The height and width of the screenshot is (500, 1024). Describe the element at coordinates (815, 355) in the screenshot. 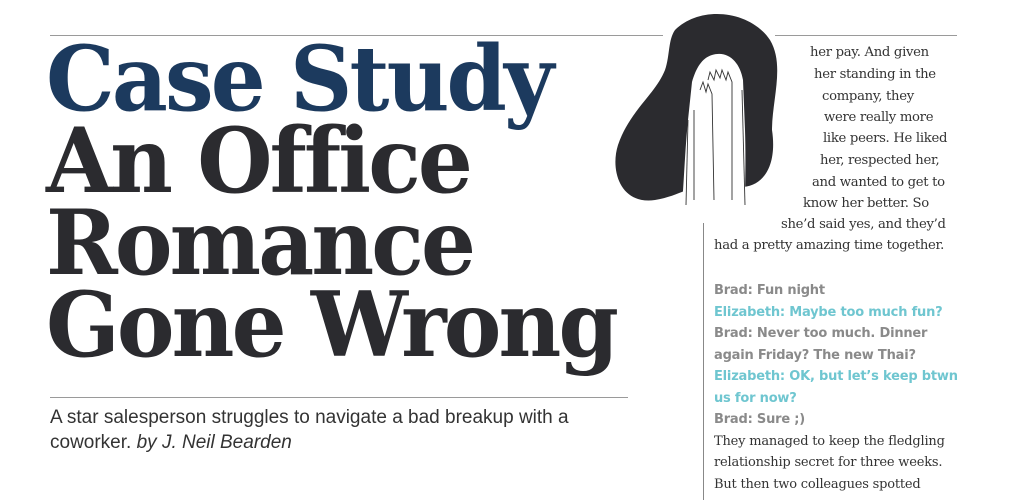

I see `chat-line: again Friday? The new Thai?` at that location.